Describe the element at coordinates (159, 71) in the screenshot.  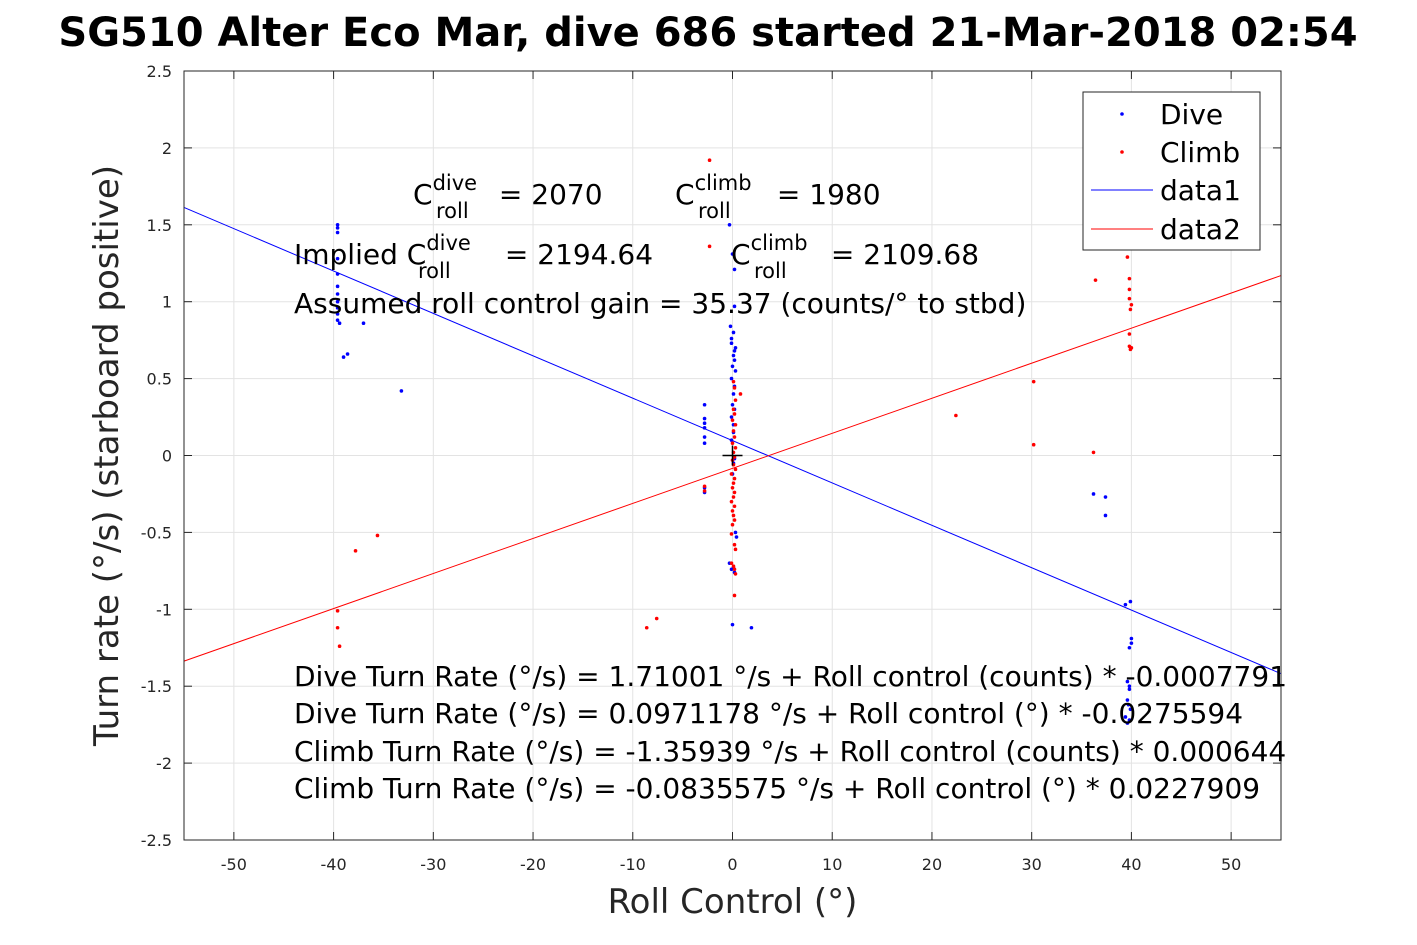
I see `y-tick-label: 2.5` at that location.